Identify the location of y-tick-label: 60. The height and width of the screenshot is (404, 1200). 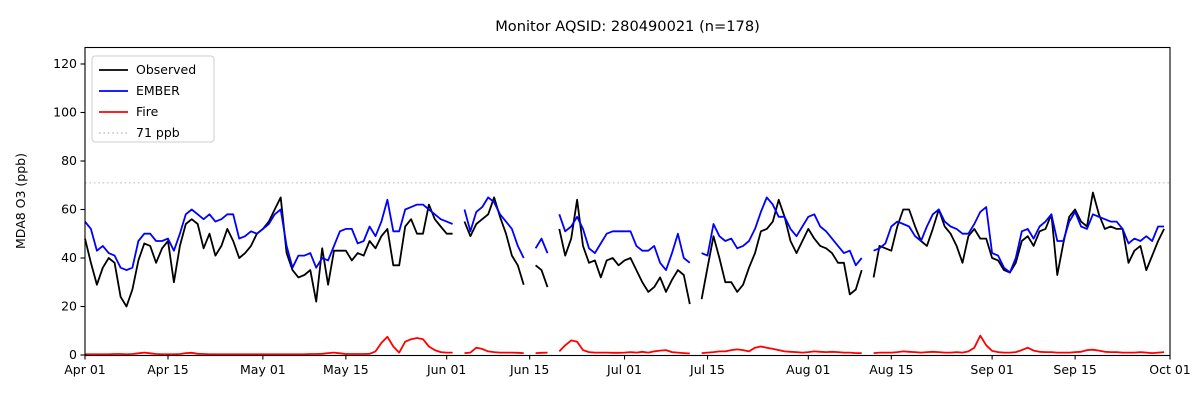
(69, 209).